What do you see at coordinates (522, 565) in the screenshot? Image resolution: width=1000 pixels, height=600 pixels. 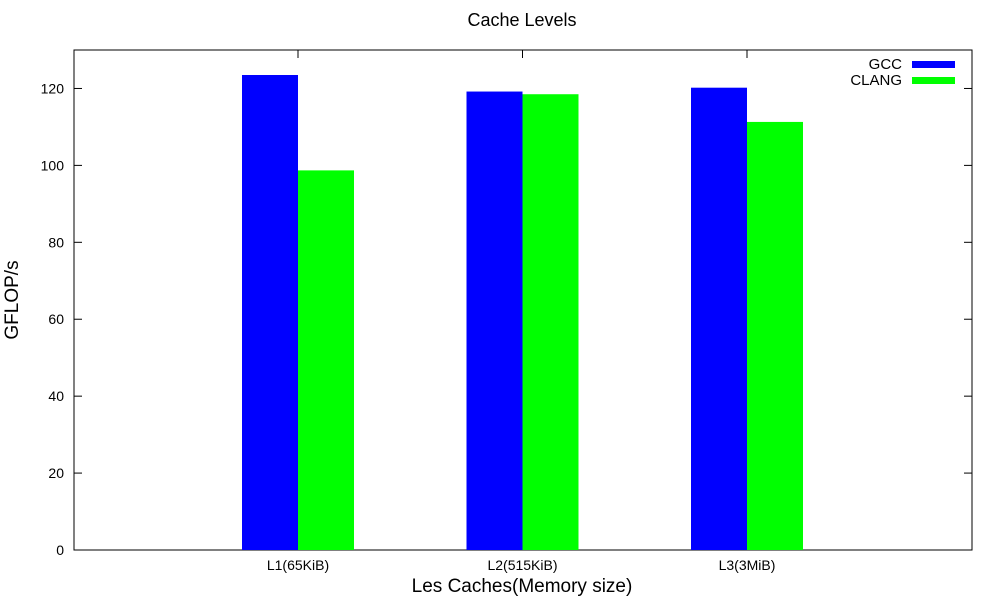 I see `x-tick-label: L2(515KiB)` at bounding box center [522, 565].